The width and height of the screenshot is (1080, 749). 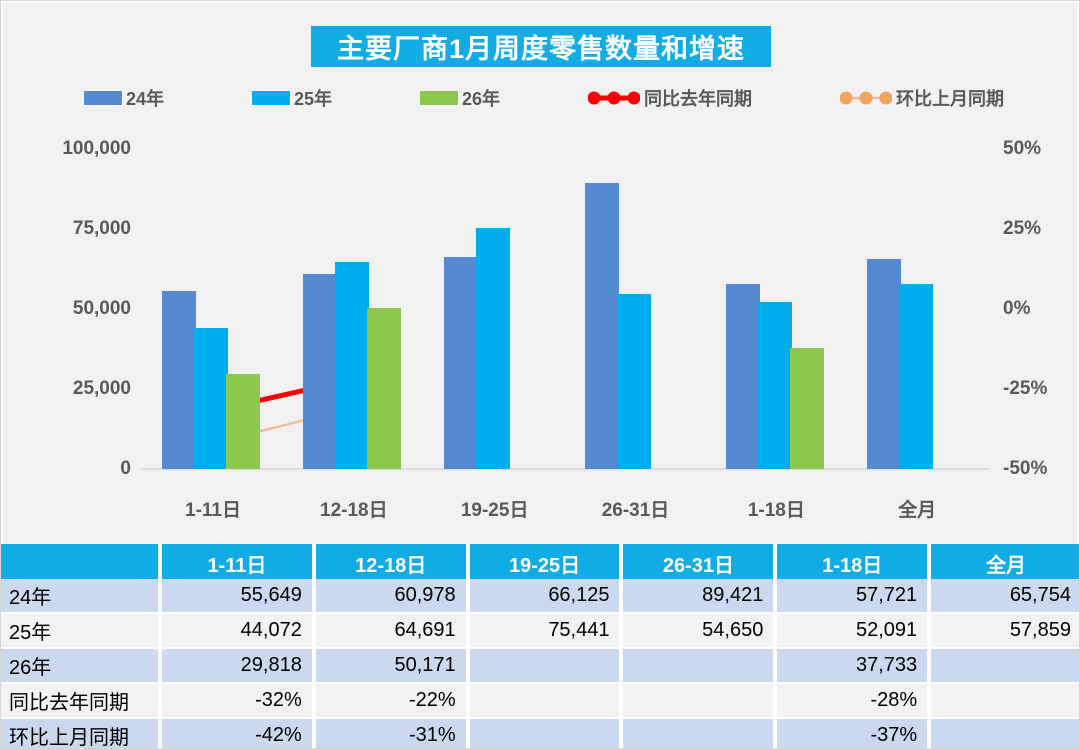 I want to click on table-cell: 89,421, so click(x=698, y=595).